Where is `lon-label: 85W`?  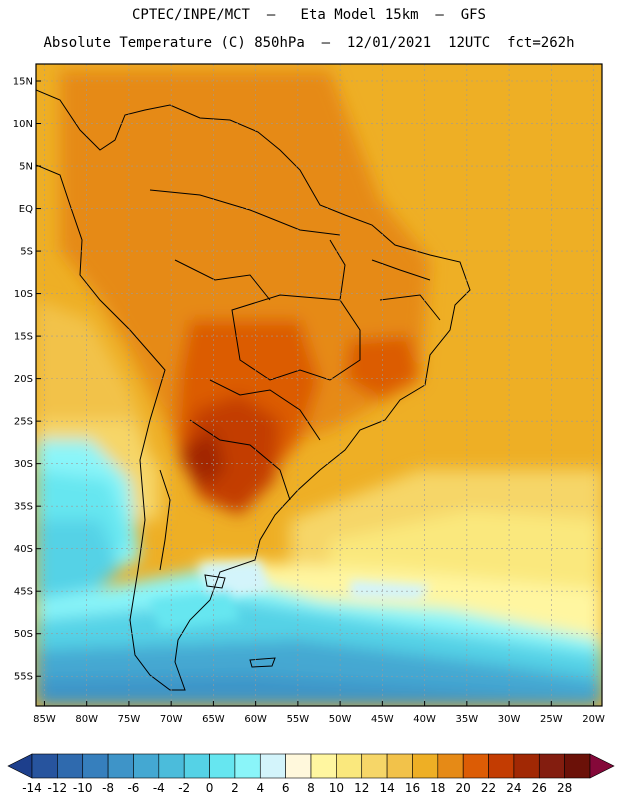 lon-label: 85W is located at coordinates (44, 719).